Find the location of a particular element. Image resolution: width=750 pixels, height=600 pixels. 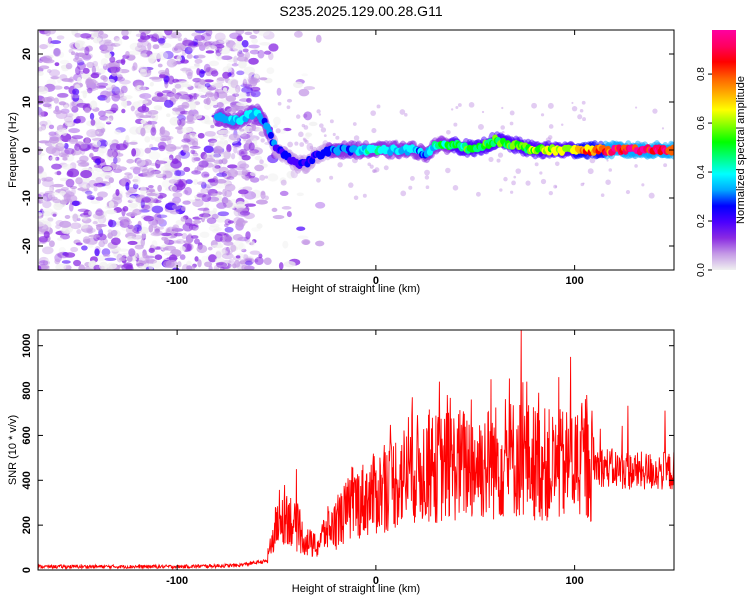

snr-y-label: SNR (10 * v/v) is located at coordinates (13, 450).